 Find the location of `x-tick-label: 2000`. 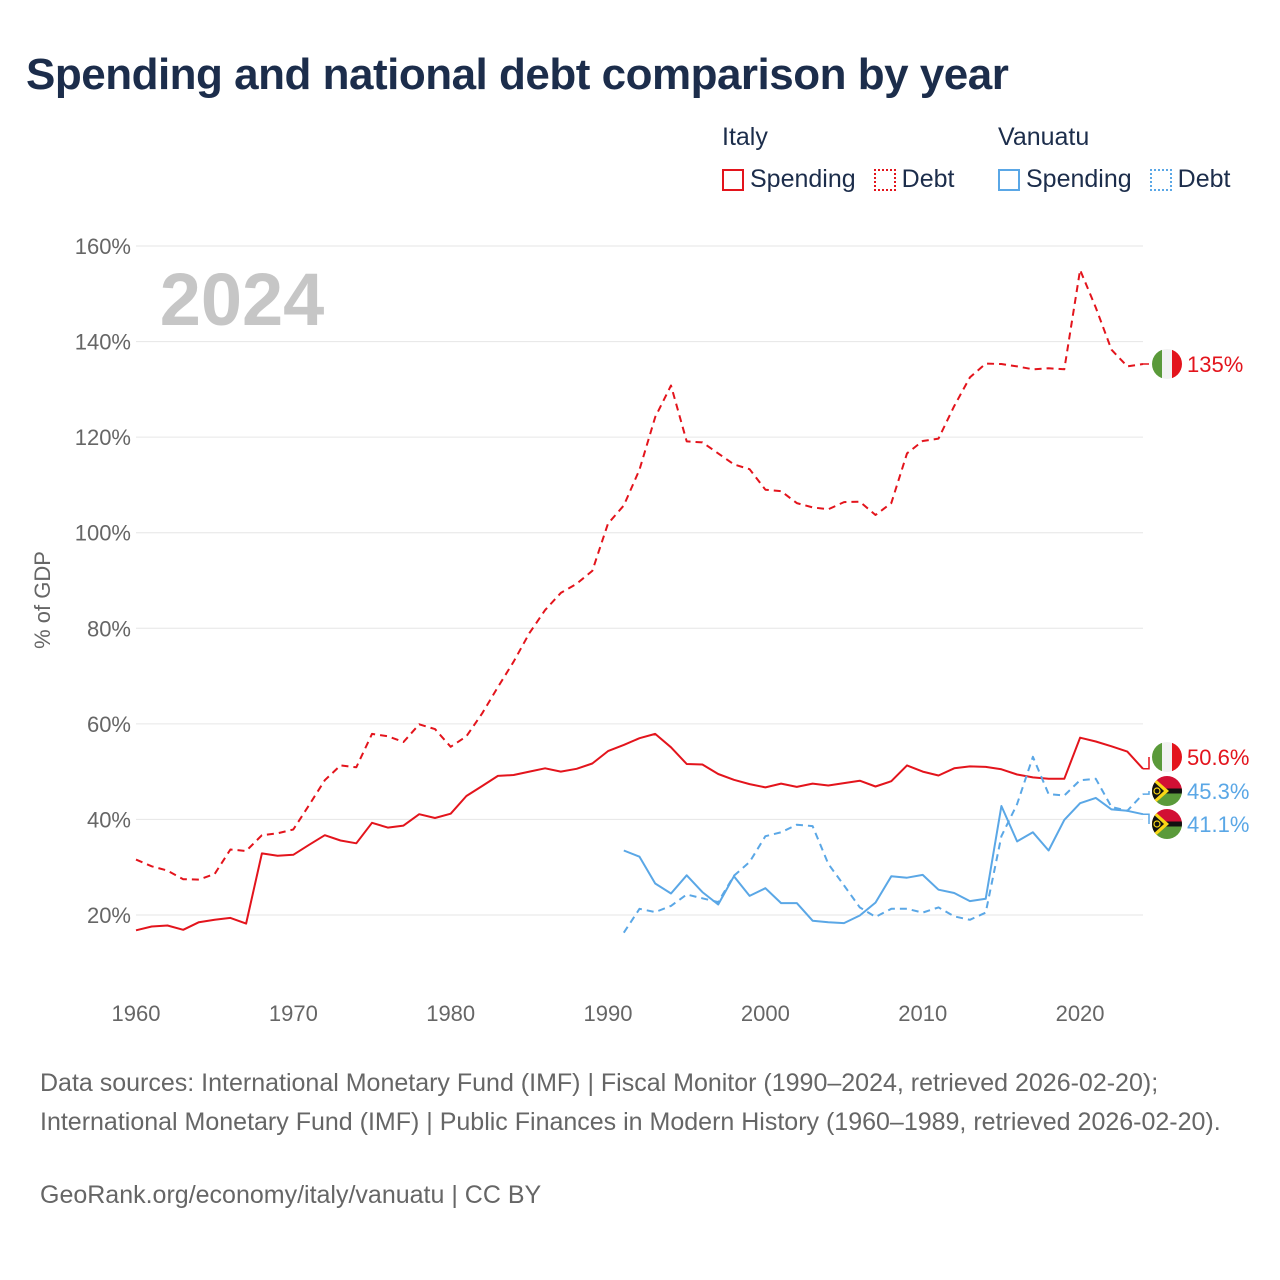

x-tick-label: 2000 is located at coordinates (765, 1013).